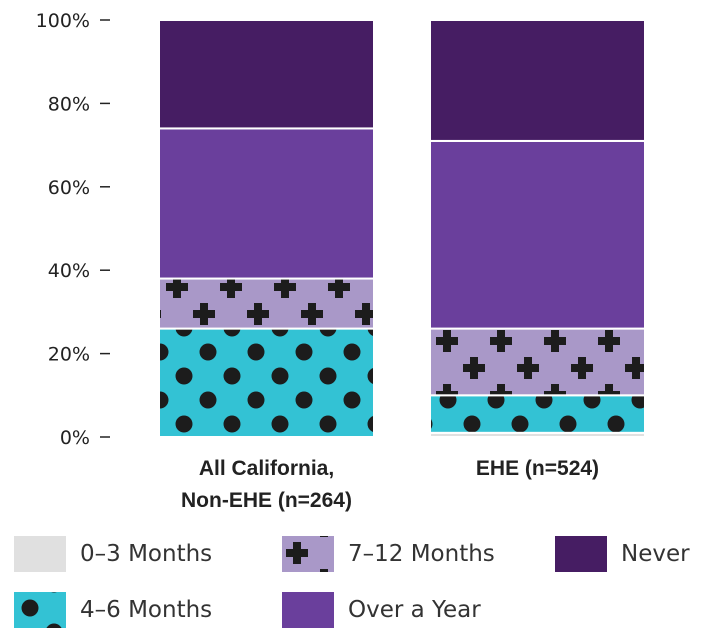  I want to click on x-category-label: Non-EHE (n=264), so click(266, 500).